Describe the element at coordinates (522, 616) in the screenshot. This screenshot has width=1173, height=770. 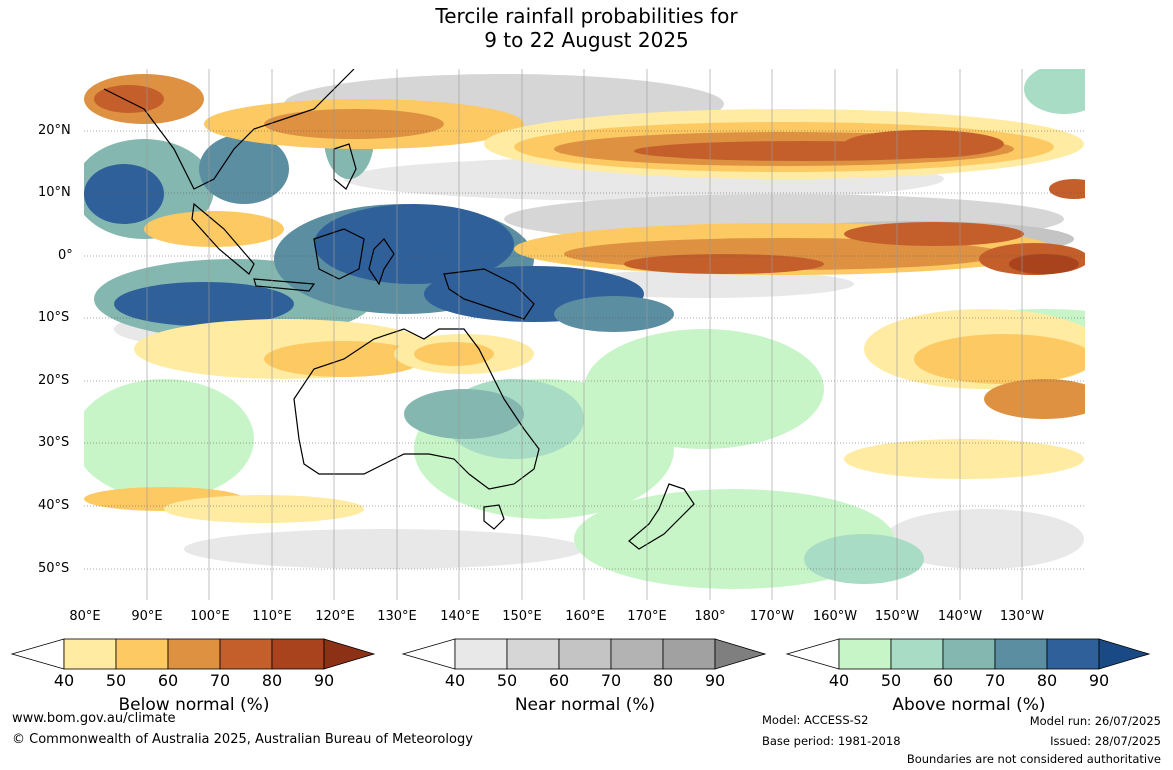
I see `lon-label-150e: 150°E` at that location.